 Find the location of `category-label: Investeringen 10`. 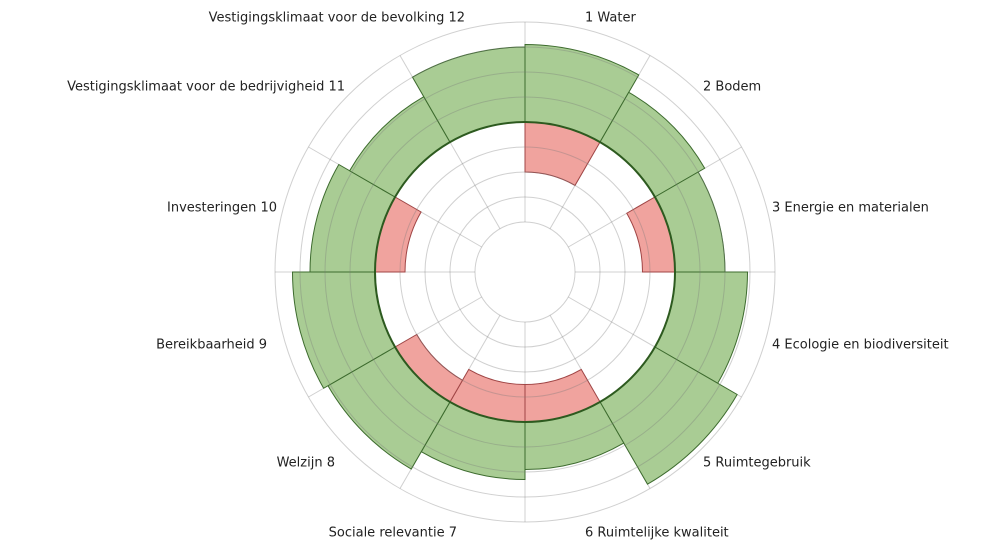

category-label: Investeringen 10 is located at coordinates (222, 208).